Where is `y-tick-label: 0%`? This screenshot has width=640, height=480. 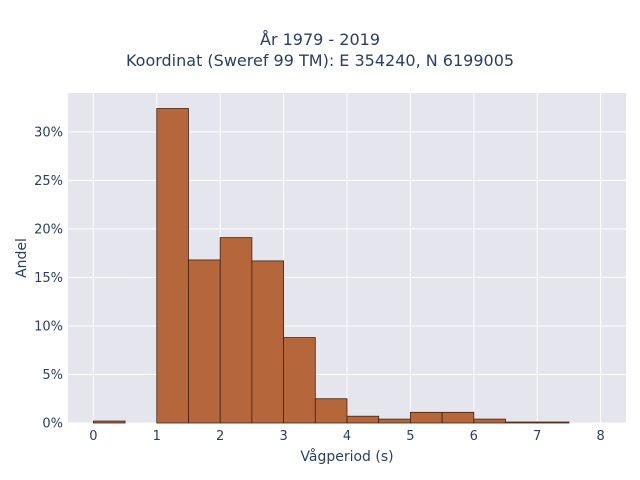 y-tick-label: 0% is located at coordinates (52, 424).